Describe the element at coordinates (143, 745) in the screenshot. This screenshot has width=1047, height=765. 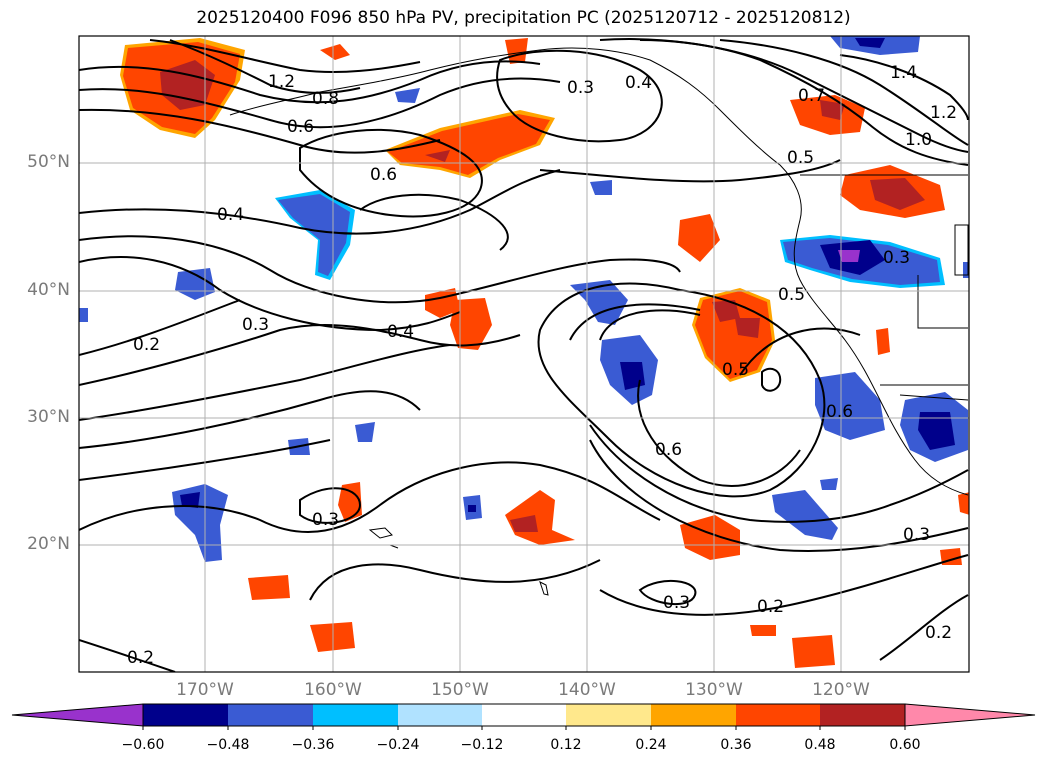
I see `colorbar-tick: −0.60` at that location.